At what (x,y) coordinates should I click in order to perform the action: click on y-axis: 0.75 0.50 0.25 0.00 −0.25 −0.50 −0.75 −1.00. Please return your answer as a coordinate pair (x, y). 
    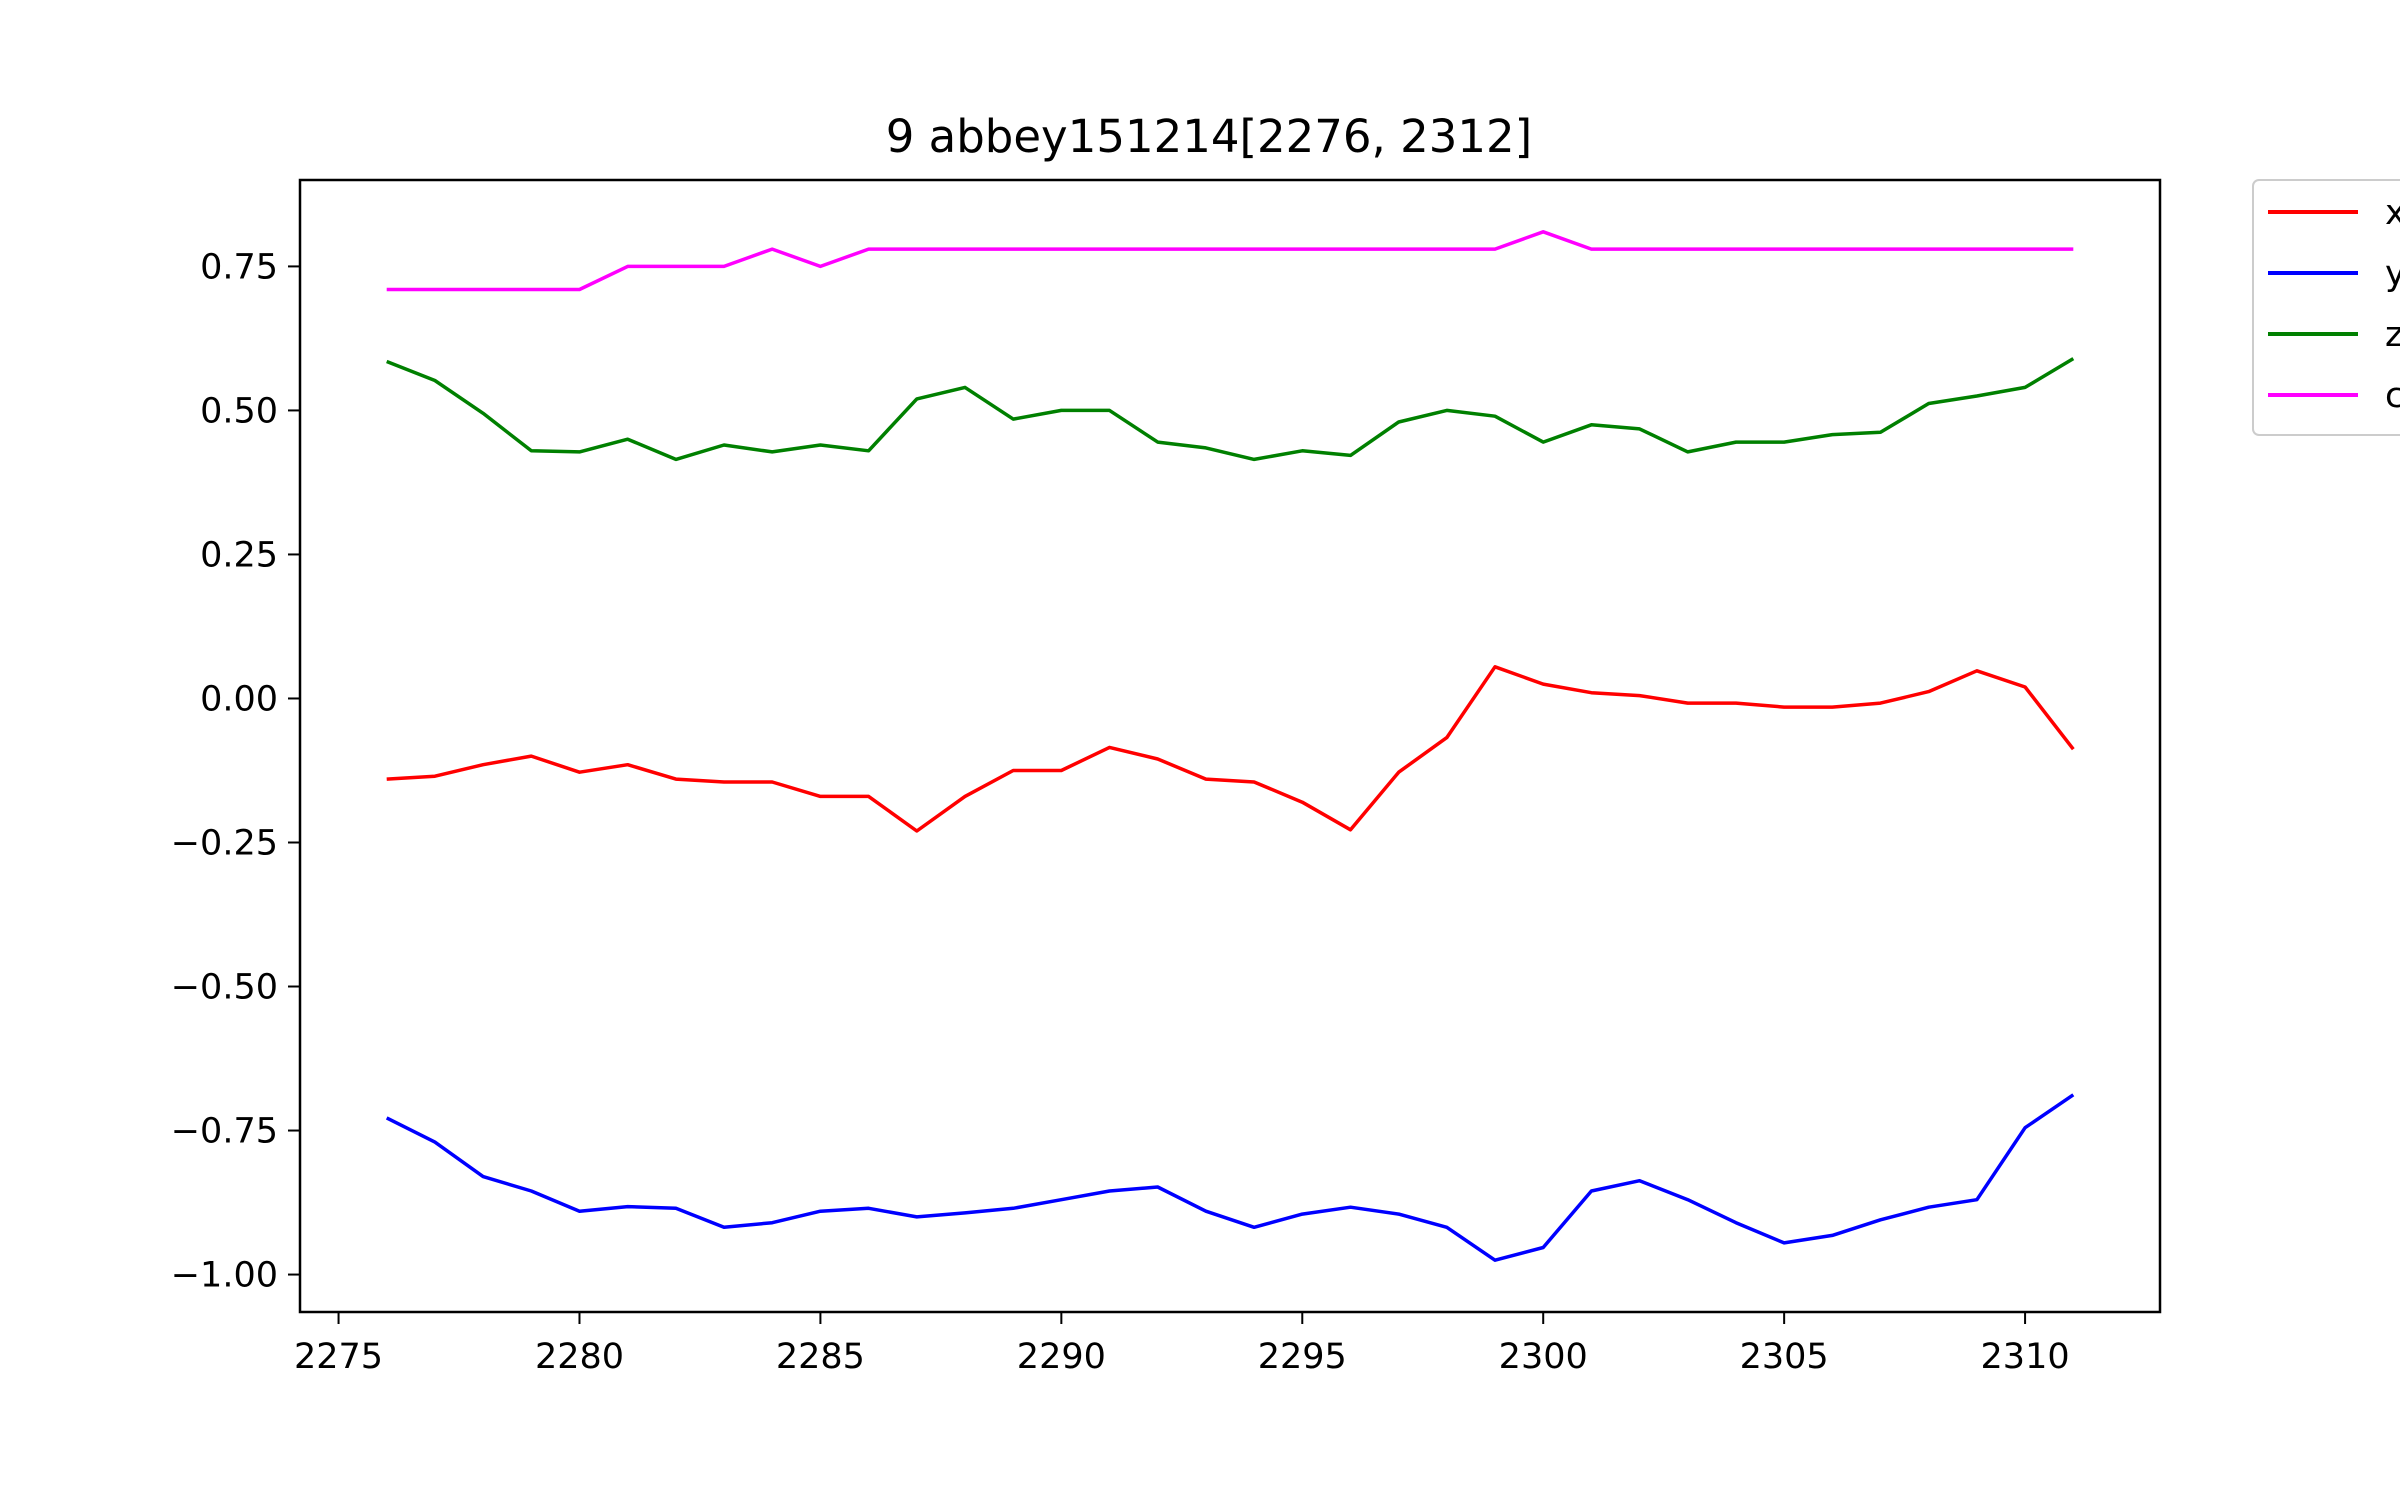
    Looking at the image, I should click on (235, 771).